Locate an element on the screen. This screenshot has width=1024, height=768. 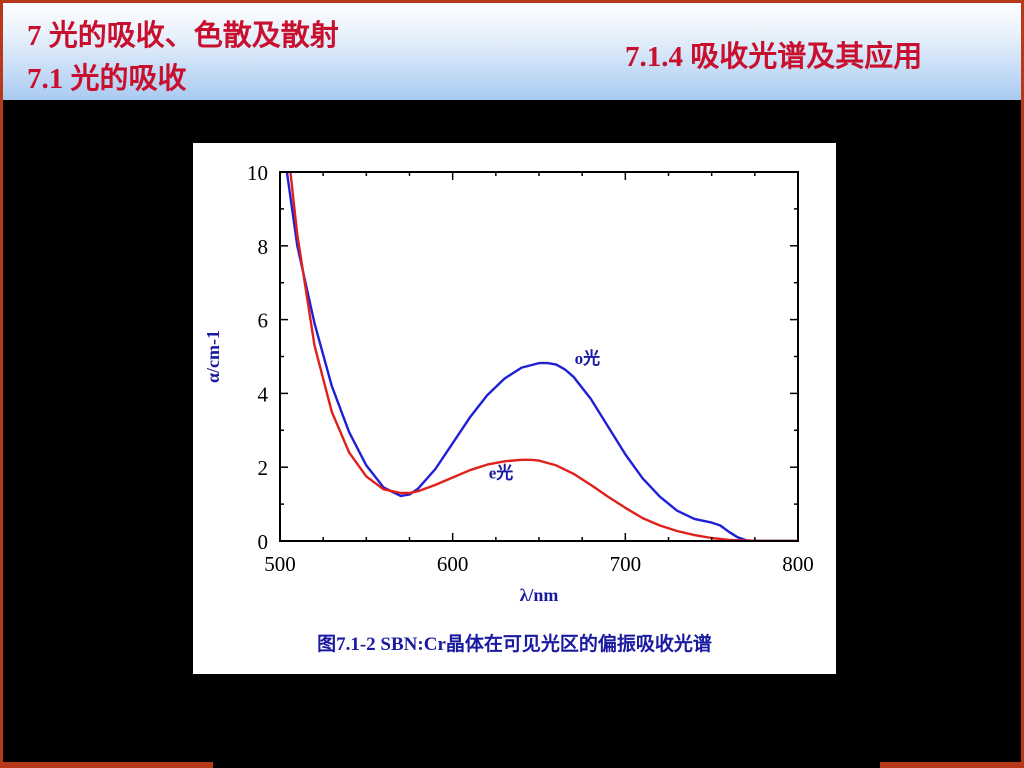
bottom-bar-right is located at coordinates (952, 765).